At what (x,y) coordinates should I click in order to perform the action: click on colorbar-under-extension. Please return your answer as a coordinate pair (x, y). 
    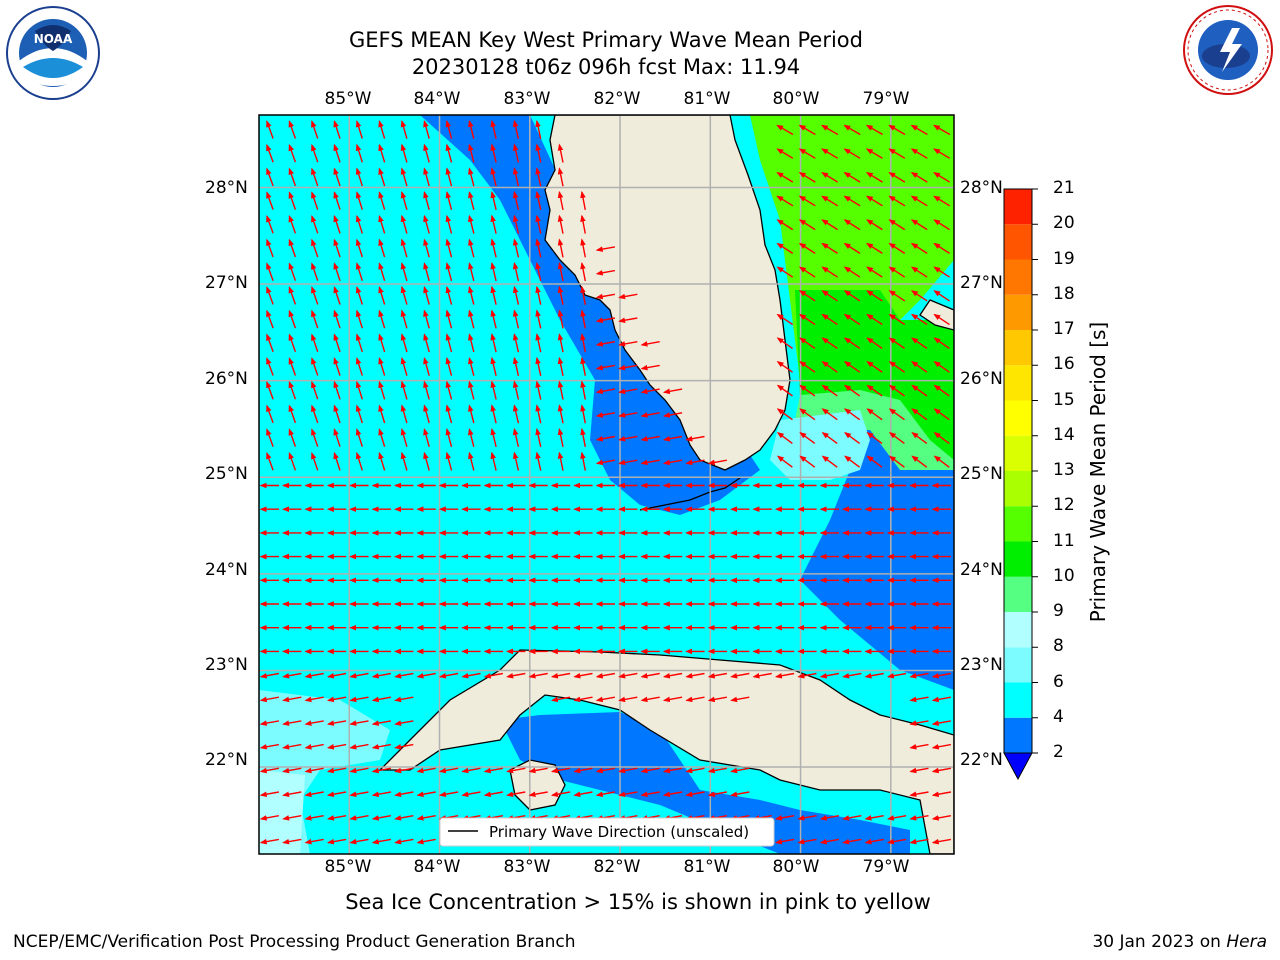
    Looking at the image, I should click on (1018, 766).